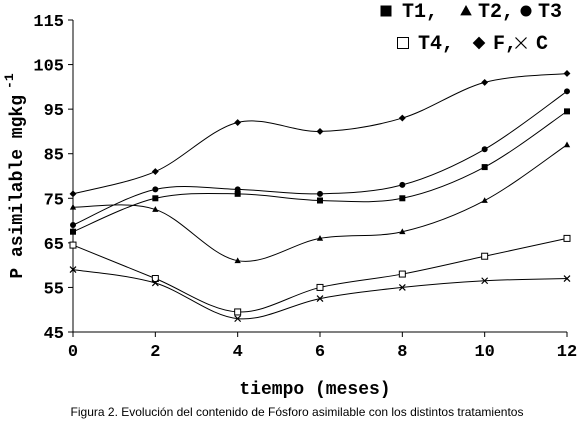  I want to click on y-tick-label: 45, so click(54, 334).